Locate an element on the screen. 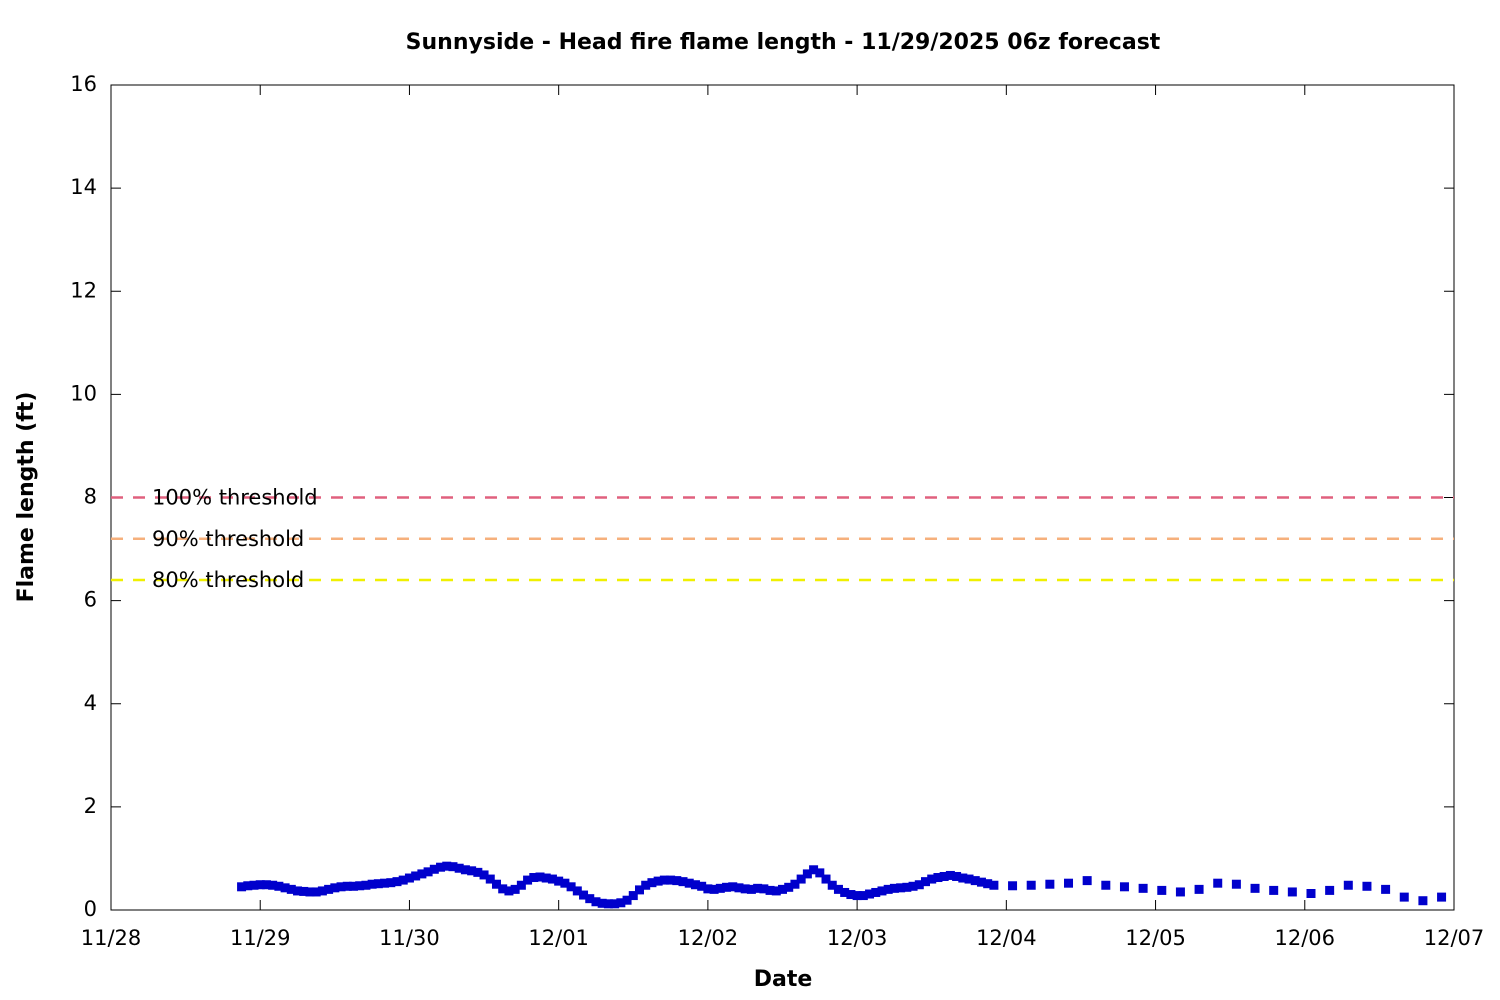 This screenshot has width=1500, height=1000. x-tick-label: 12/03 is located at coordinates (857, 938).